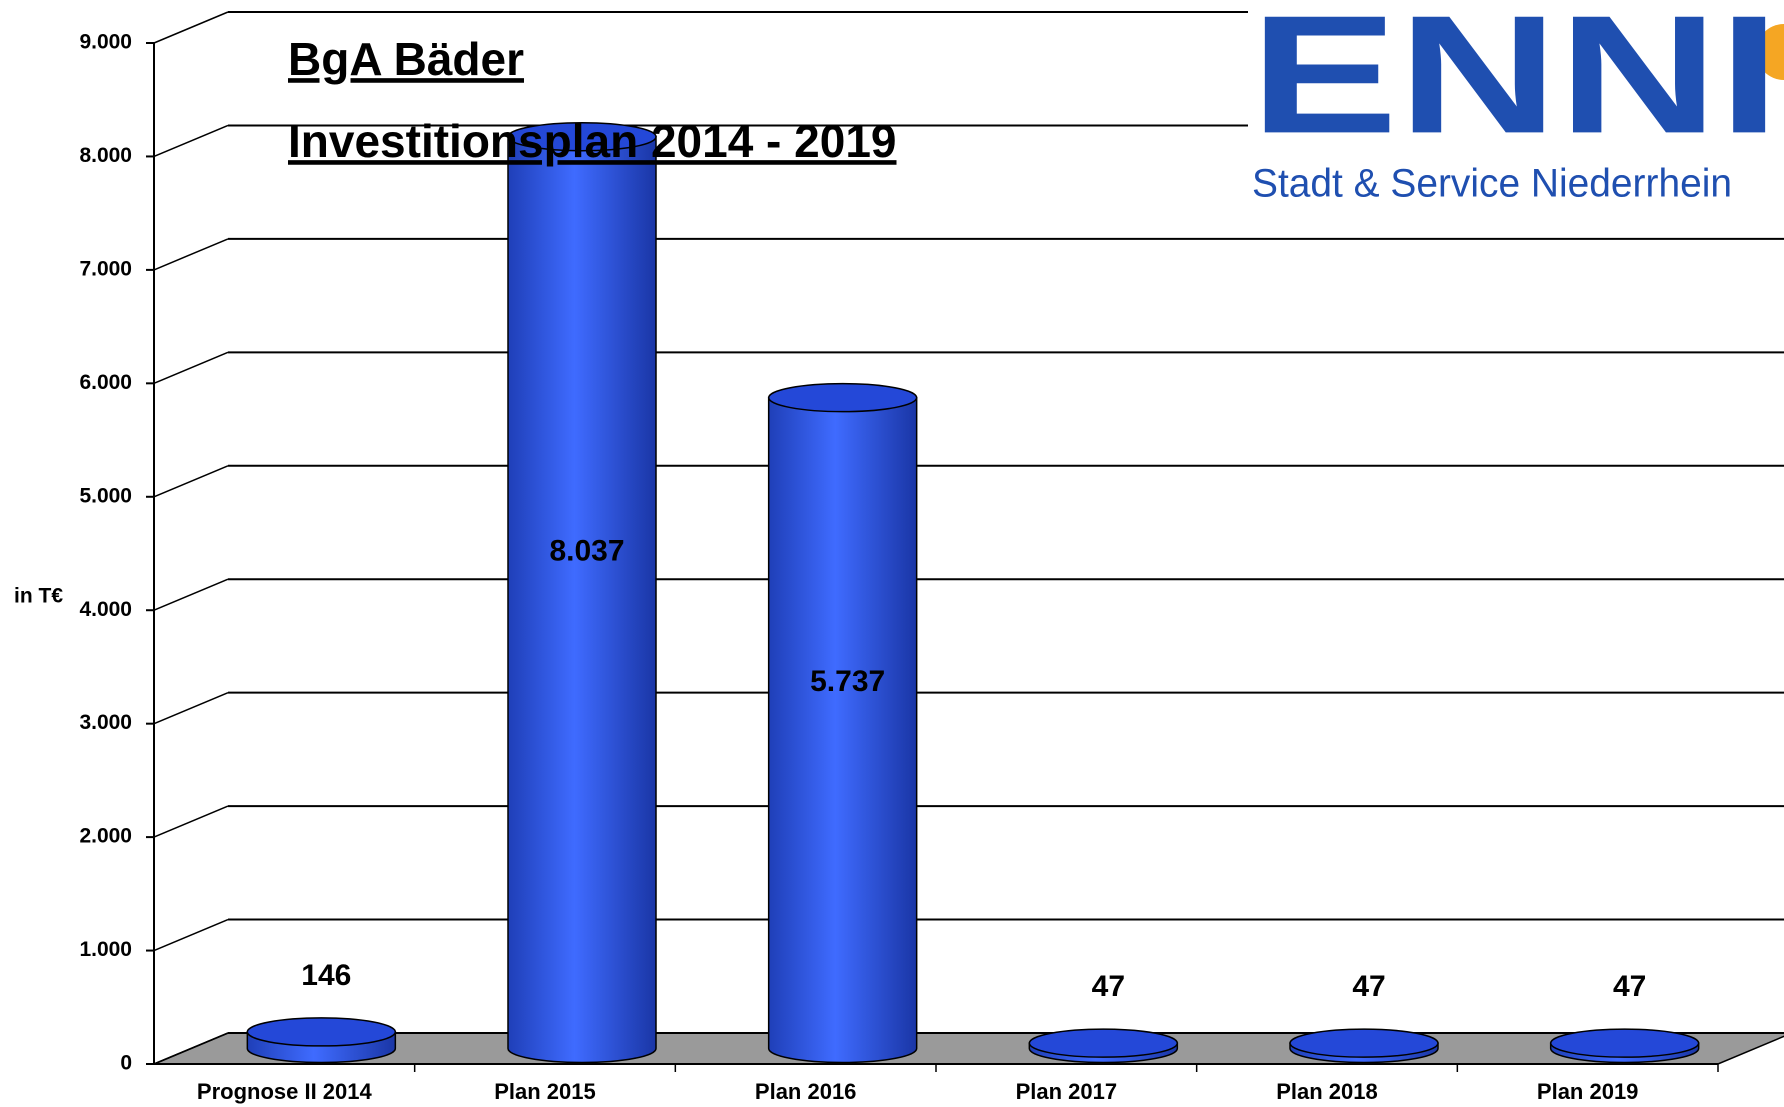 The height and width of the screenshot is (1107, 1784). Describe the element at coordinates (105, 722) in the screenshot. I see `y-tick-label: 3.000` at that location.